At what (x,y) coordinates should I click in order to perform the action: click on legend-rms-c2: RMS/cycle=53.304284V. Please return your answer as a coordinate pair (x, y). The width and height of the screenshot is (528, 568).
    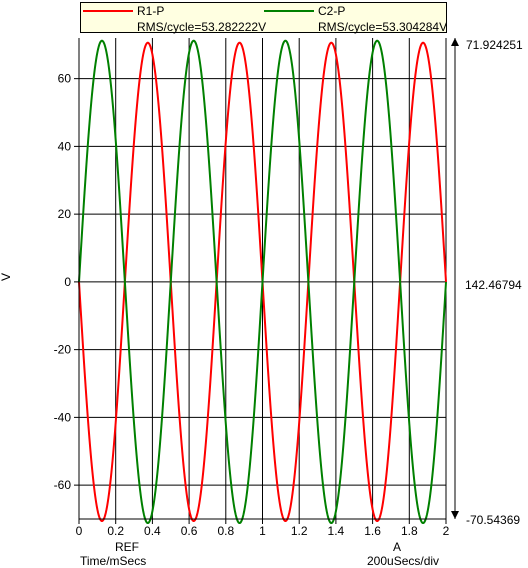
    Looking at the image, I should click on (383, 27).